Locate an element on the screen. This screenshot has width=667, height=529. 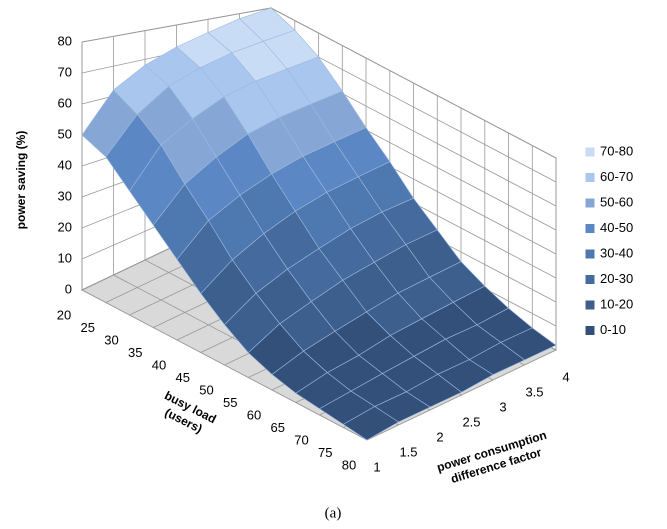
x-tick-label: 25 is located at coordinates (88, 327).